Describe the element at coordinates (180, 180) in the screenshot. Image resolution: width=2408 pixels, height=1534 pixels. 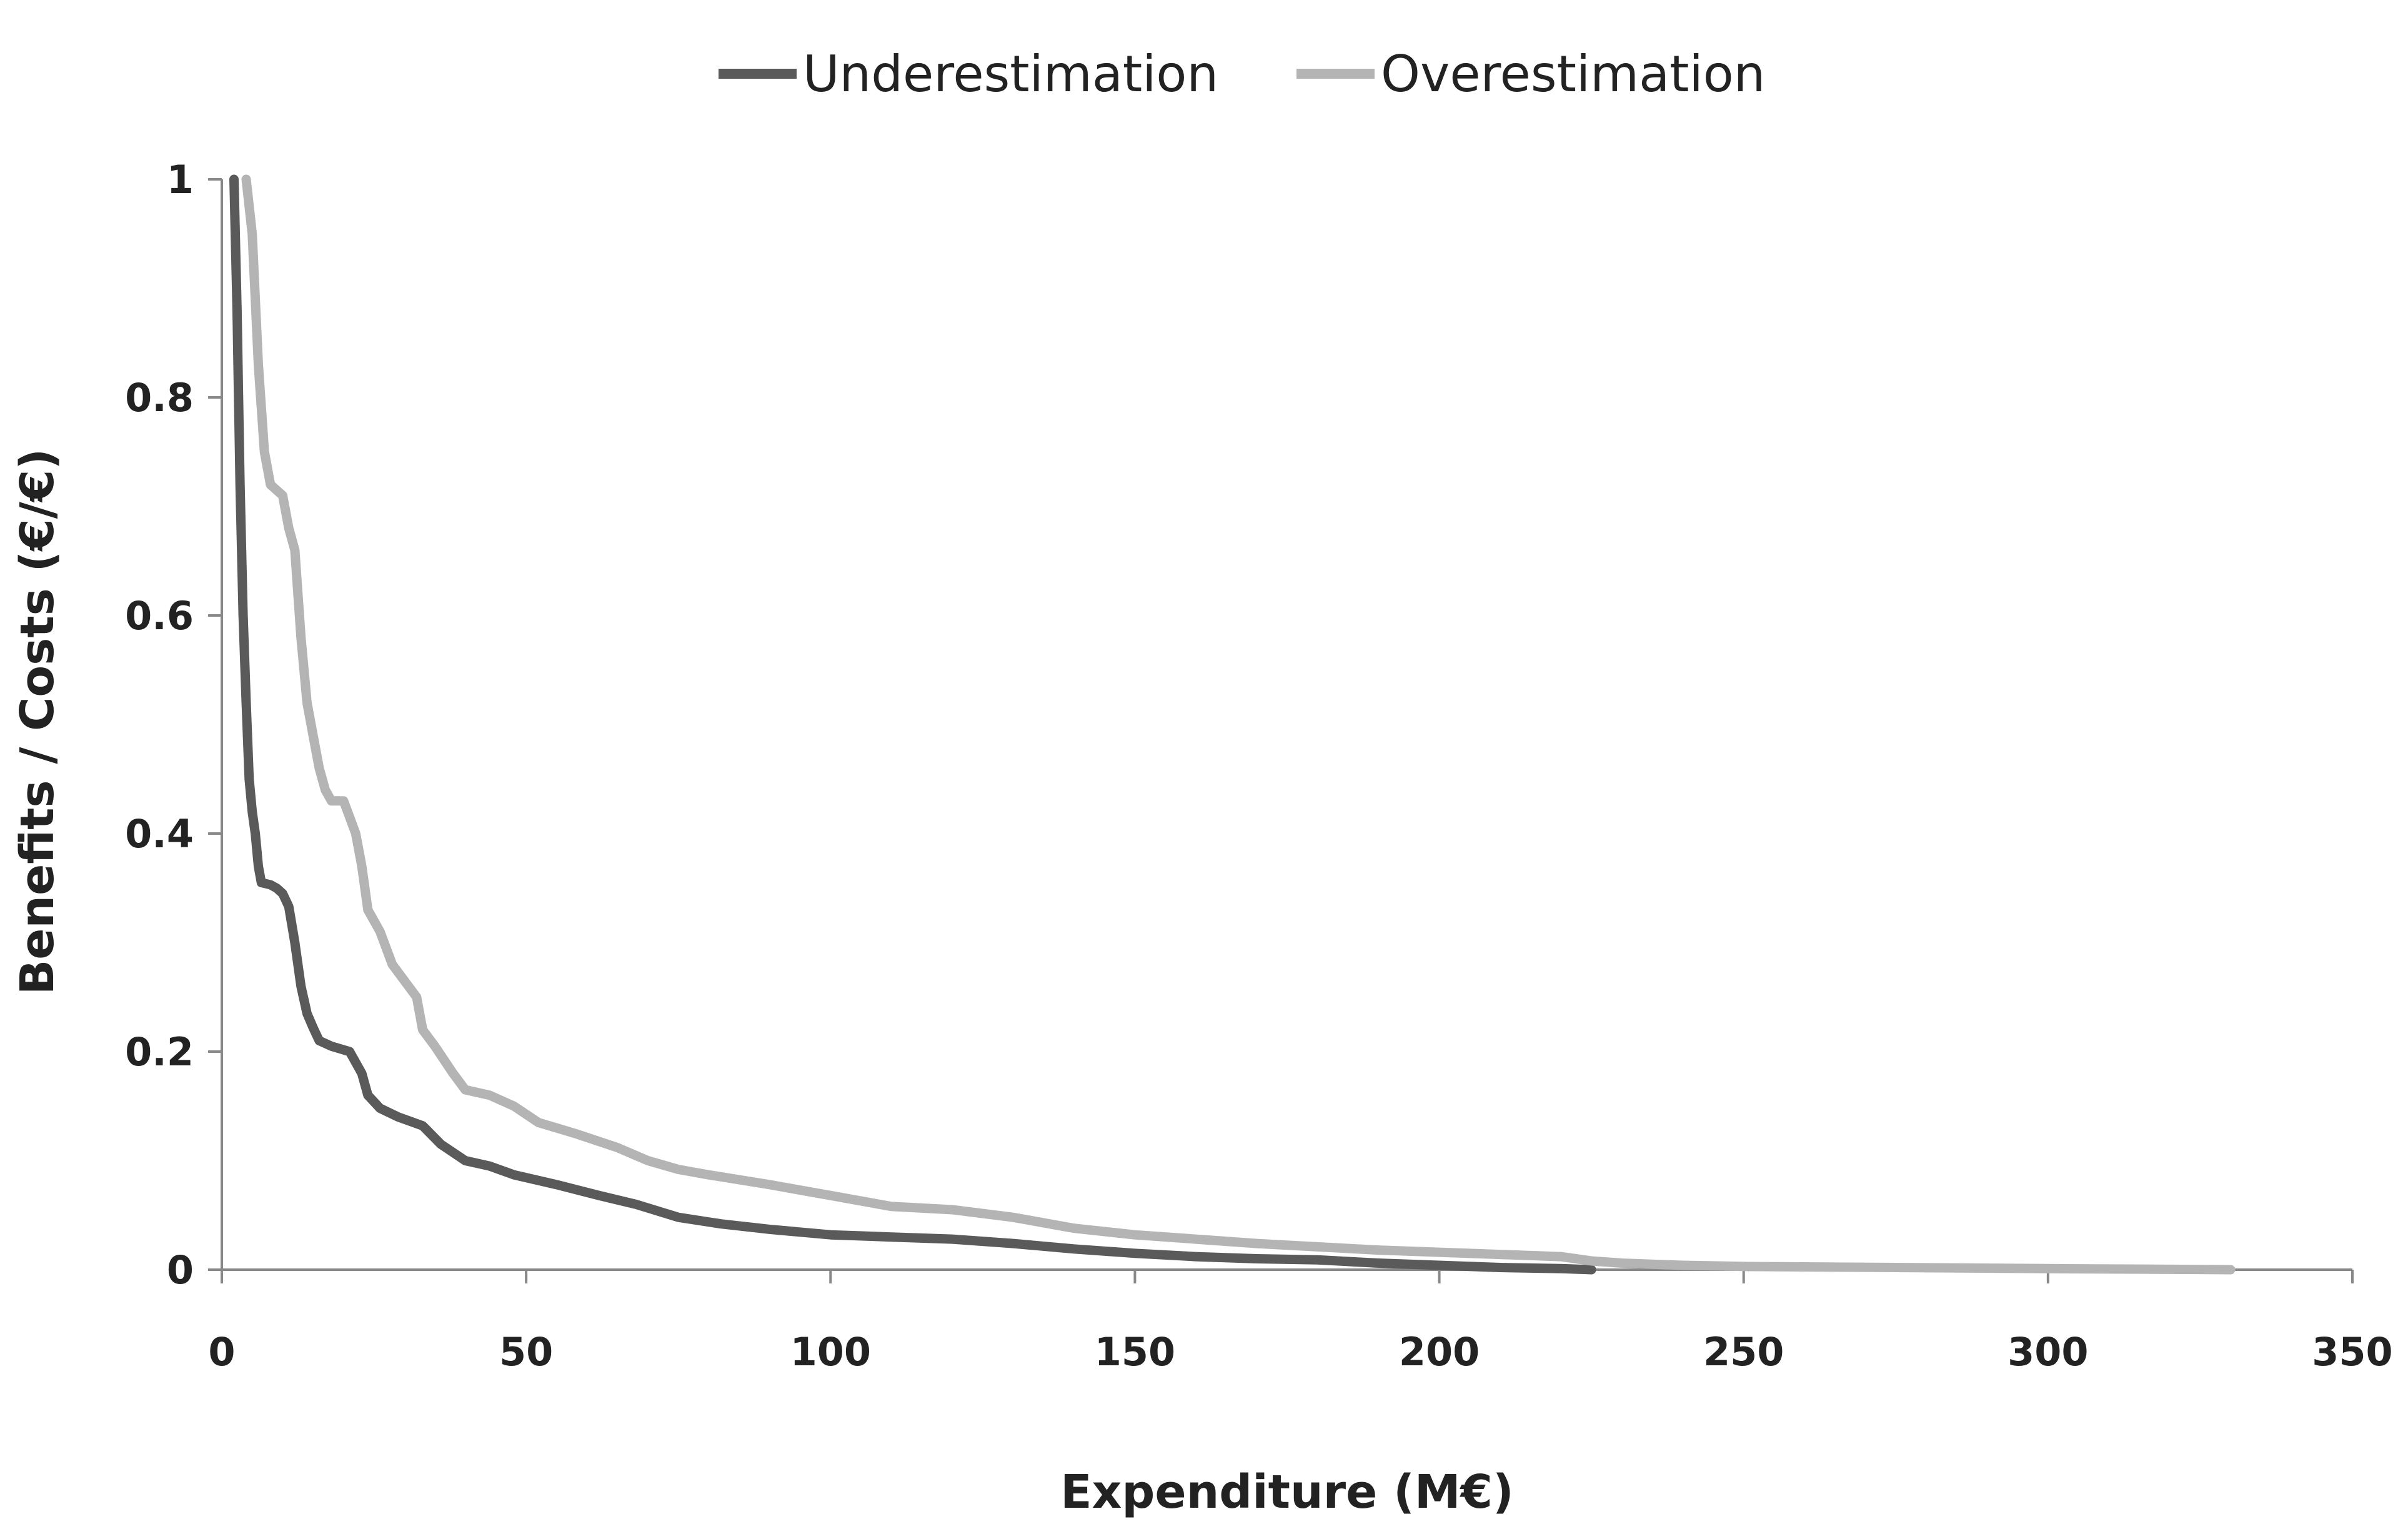
I see `y-tick-label: 1` at that location.